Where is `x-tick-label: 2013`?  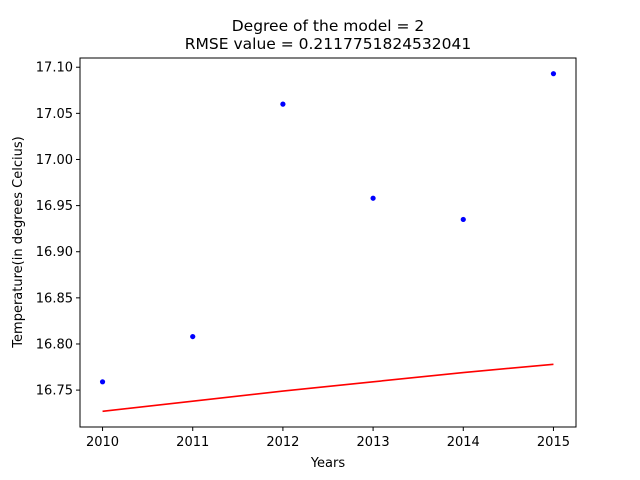 x-tick-label: 2013 is located at coordinates (373, 442).